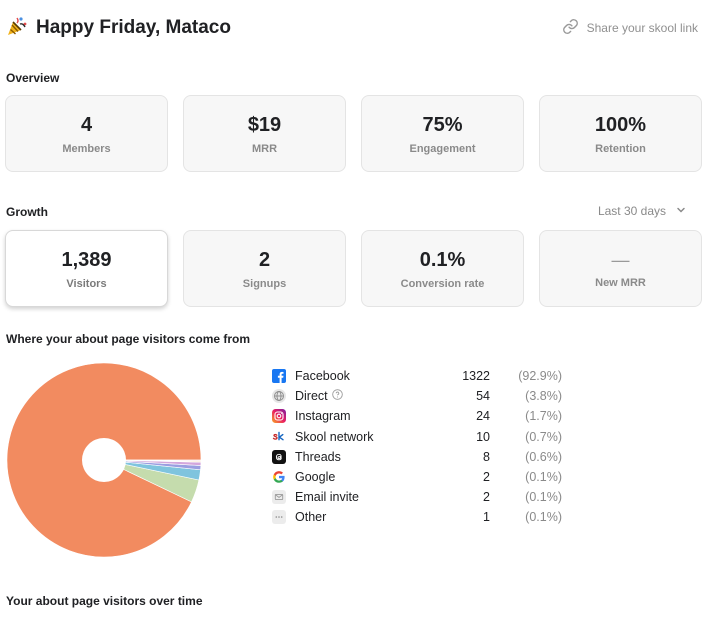 Image resolution: width=720 pixels, height=620 pixels. What do you see at coordinates (86, 148) in the screenshot?
I see `members-label: Members` at bounding box center [86, 148].